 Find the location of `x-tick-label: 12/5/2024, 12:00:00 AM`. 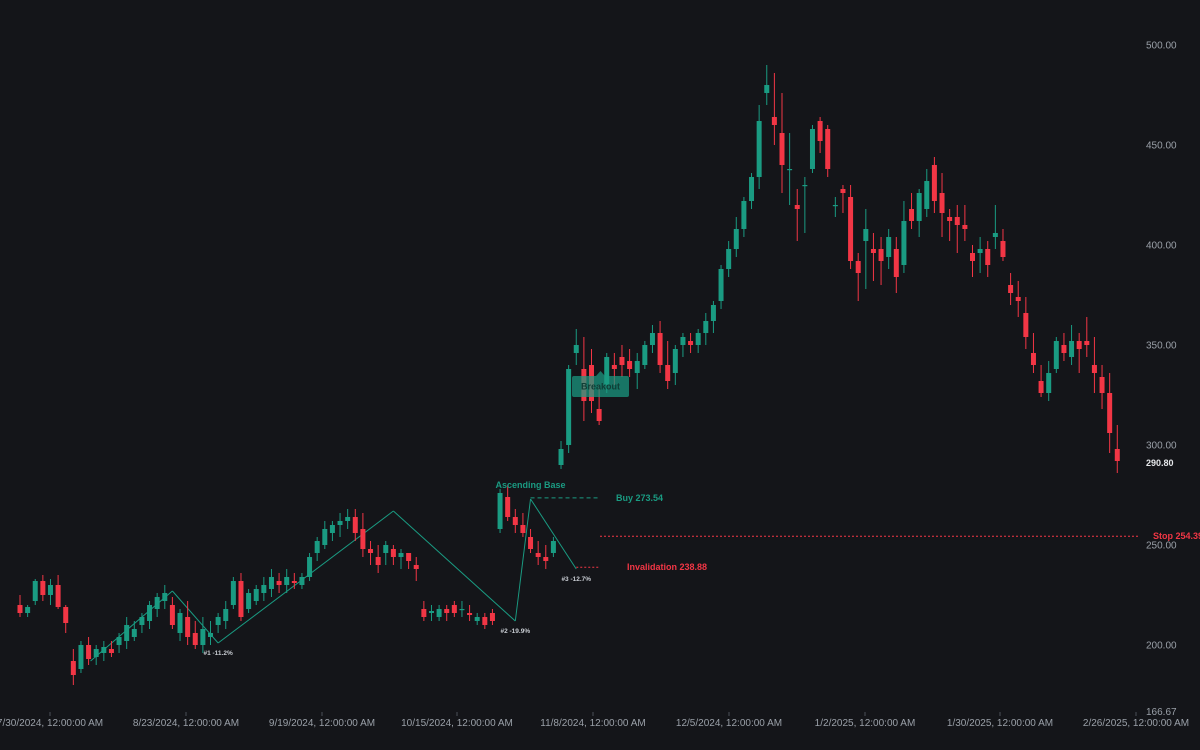

x-tick-label: 12/5/2024, 12:00:00 AM is located at coordinates (729, 723).